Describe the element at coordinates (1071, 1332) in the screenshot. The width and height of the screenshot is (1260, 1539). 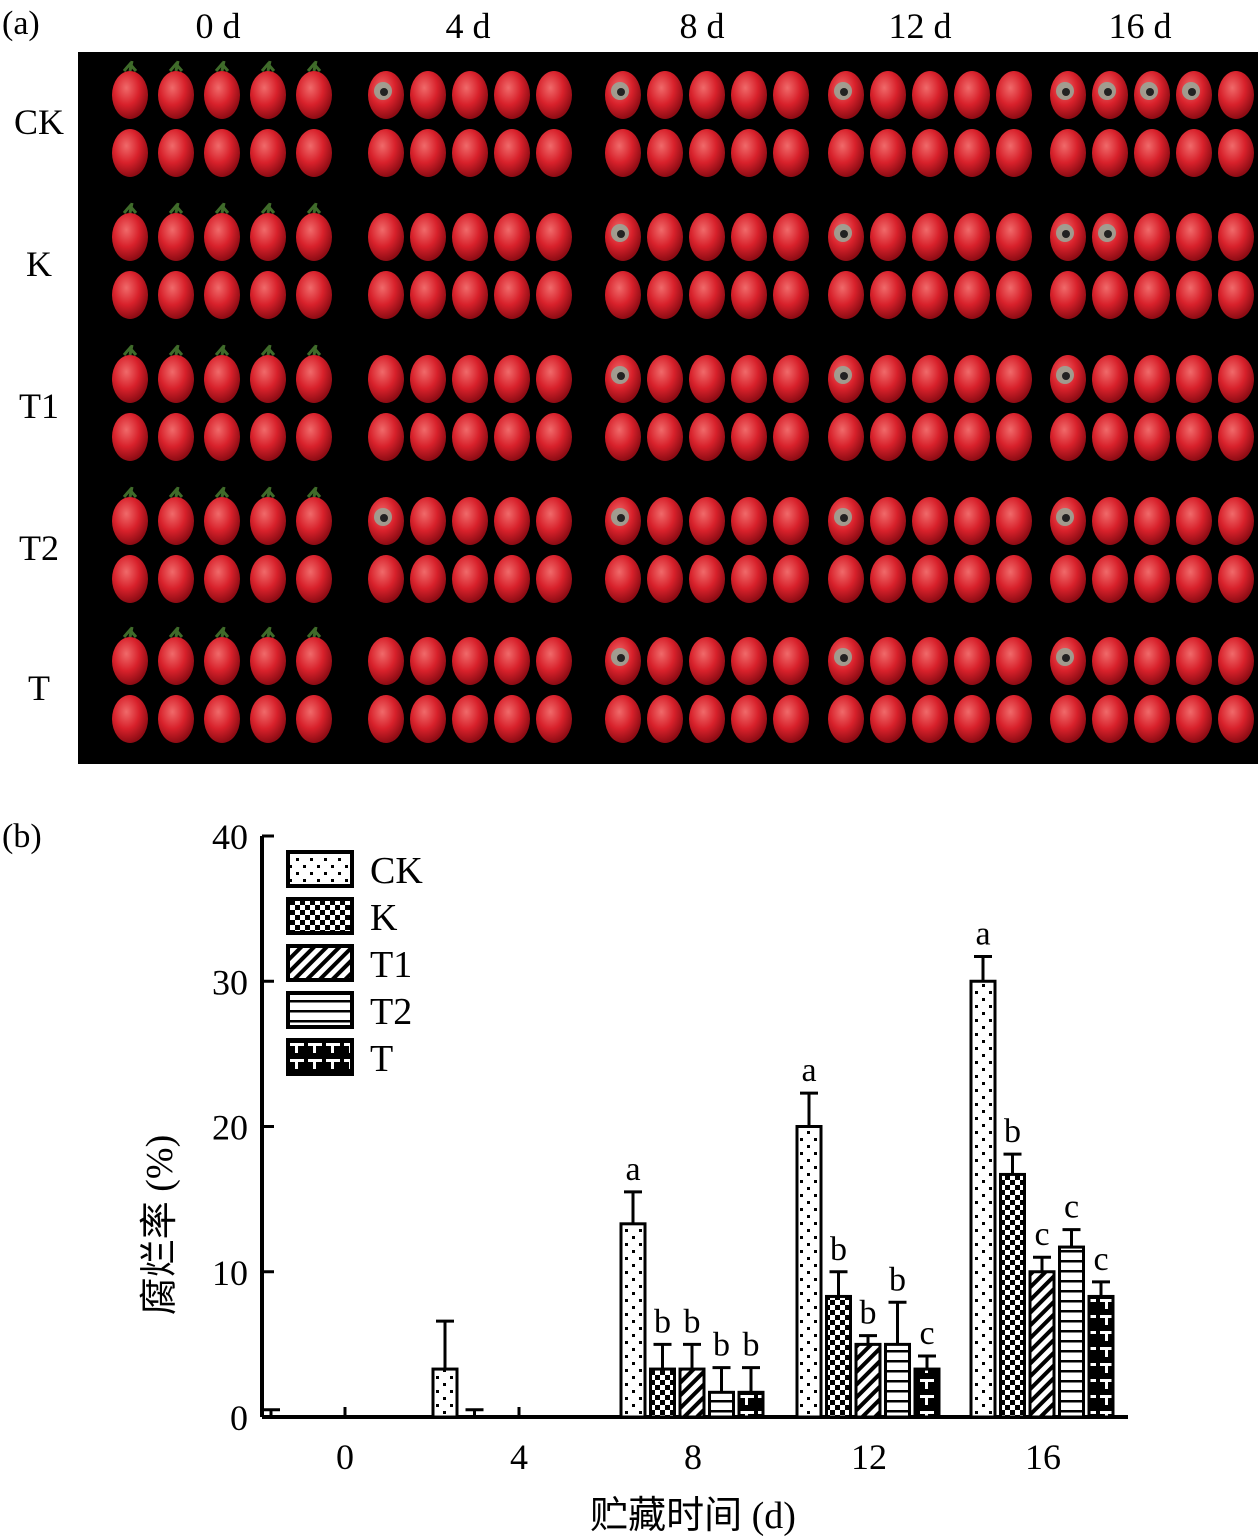
I see `bar-t2-16d` at that location.